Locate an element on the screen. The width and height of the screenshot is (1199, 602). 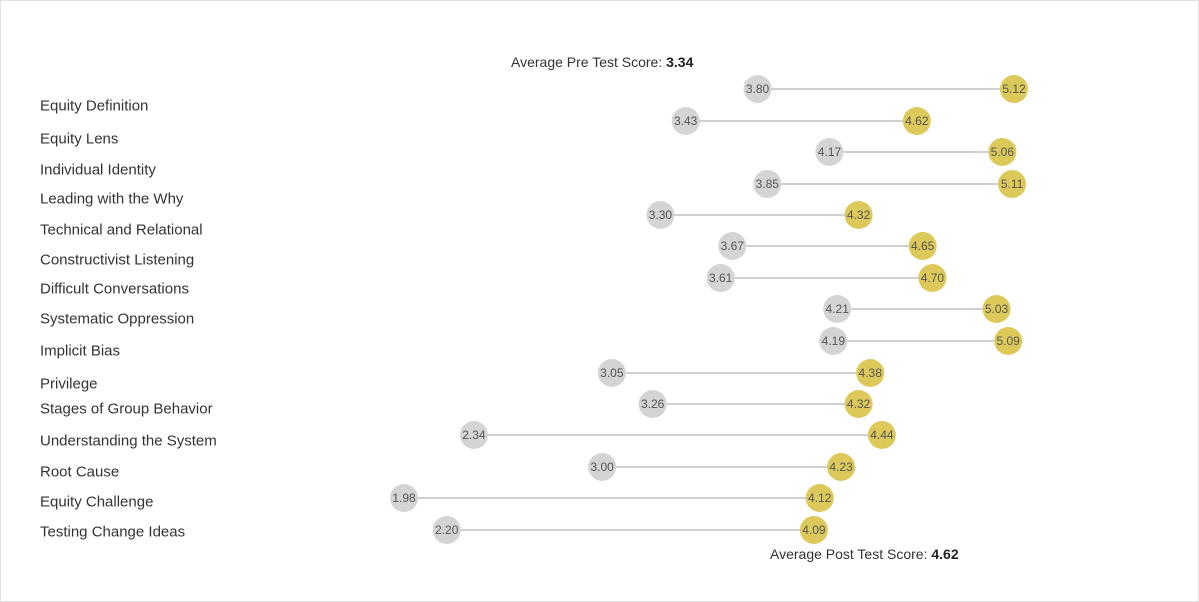
category-label: Privilege is located at coordinates (69, 384).